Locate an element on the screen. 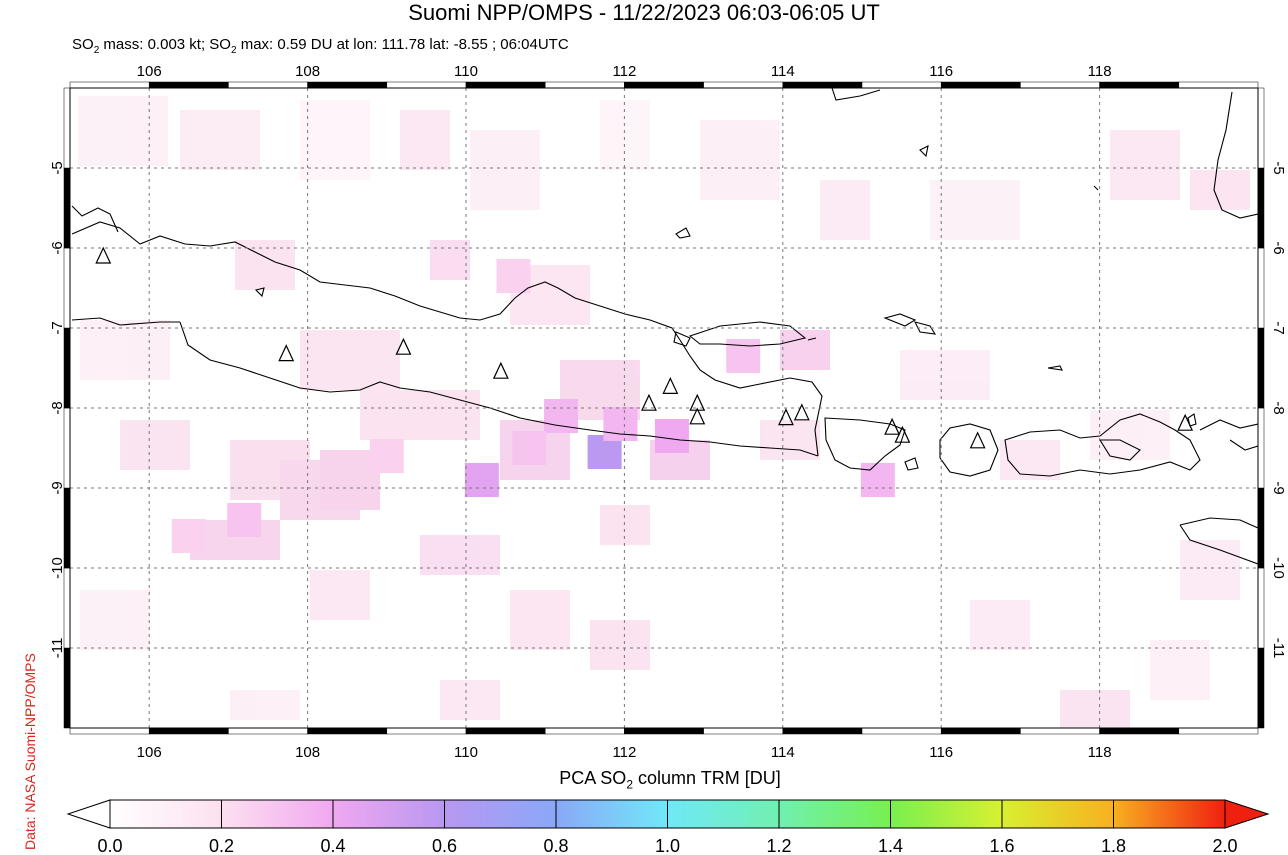  bali-island is located at coordinates (865, 444).